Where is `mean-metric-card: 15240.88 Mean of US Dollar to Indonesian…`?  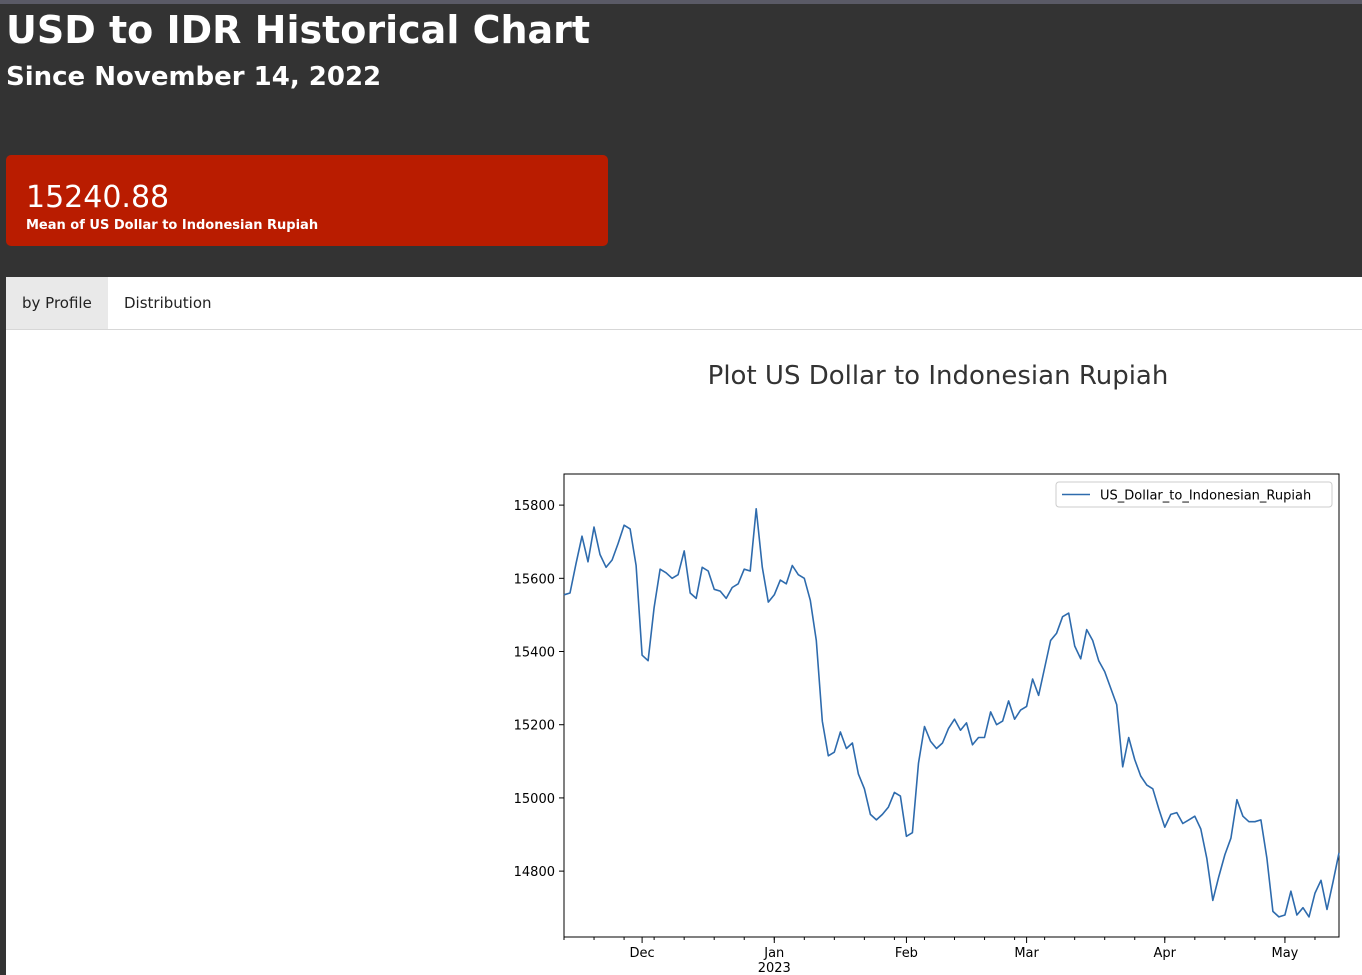 mean-metric-card: 15240.88 Mean of US Dollar to Indonesian… is located at coordinates (307, 200).